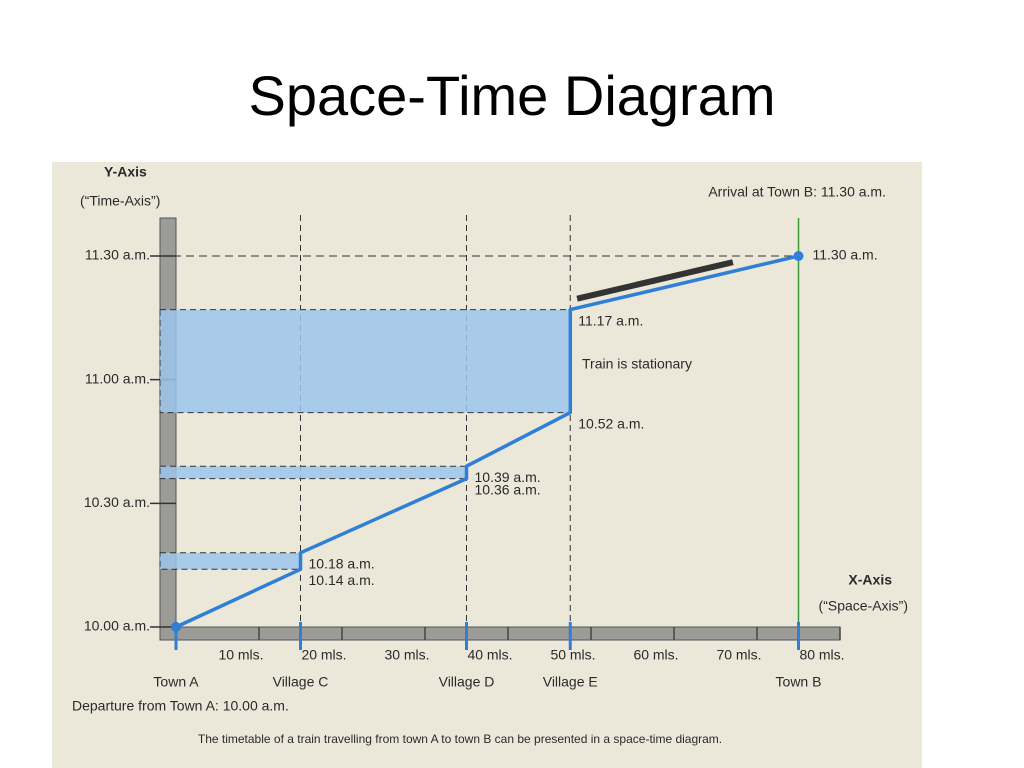  What do you see at coordinates (342, 580) in the screenshot?
I see `time-label: 10.14 a.m.` at bounding box center [342, 580].